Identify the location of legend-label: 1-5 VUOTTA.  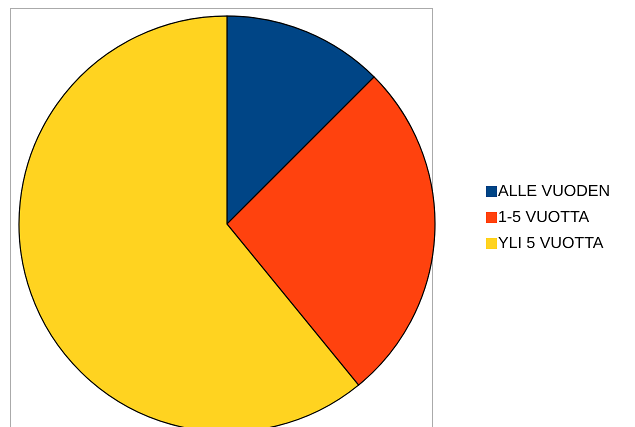
(544, 217).